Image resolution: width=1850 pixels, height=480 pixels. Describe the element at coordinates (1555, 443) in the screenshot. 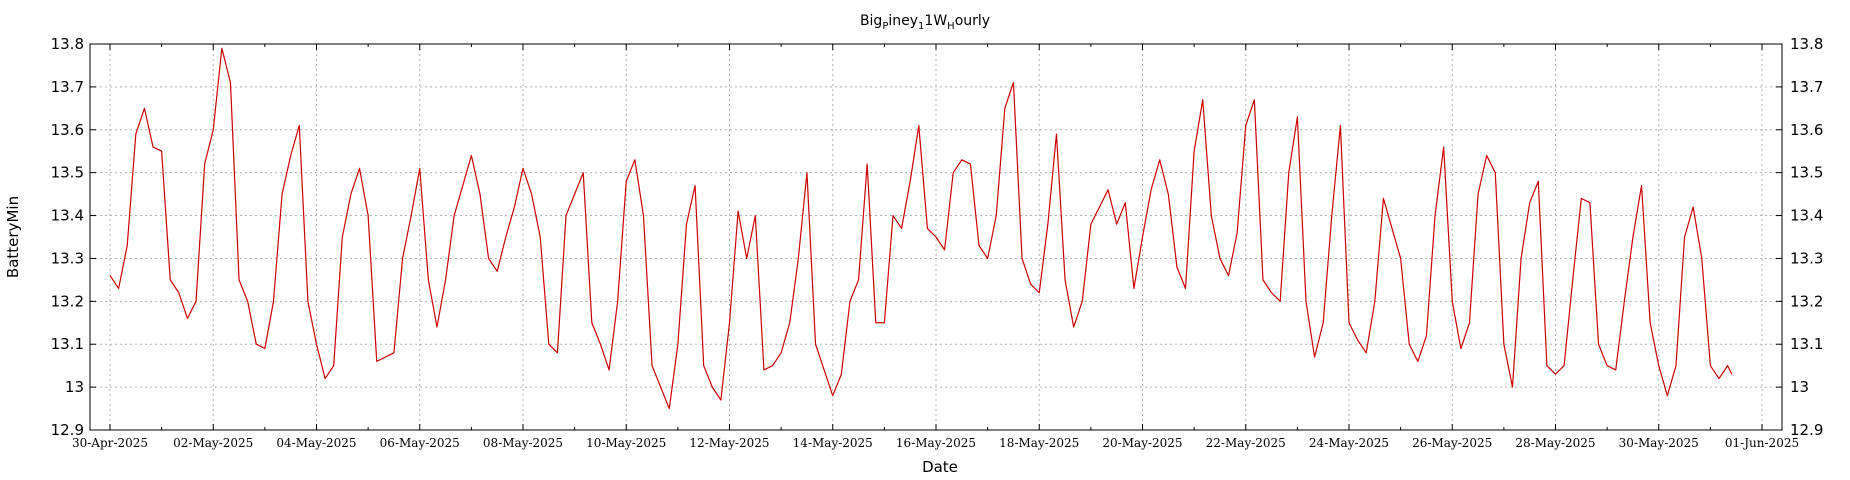

I see `x-tick-label: 28-May-2025` at that location.